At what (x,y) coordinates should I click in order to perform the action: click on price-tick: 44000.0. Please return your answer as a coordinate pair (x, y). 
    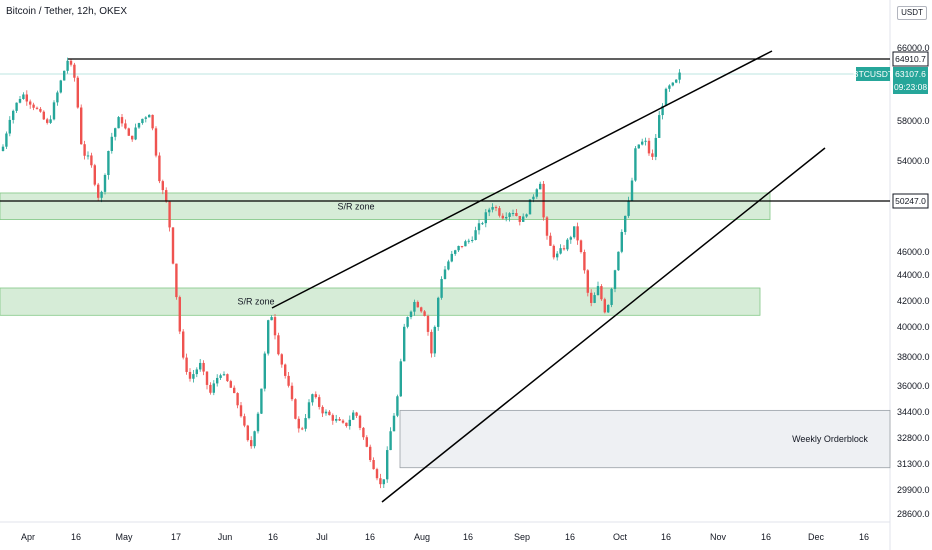
    Looking at the image, I should click on (913, 275).